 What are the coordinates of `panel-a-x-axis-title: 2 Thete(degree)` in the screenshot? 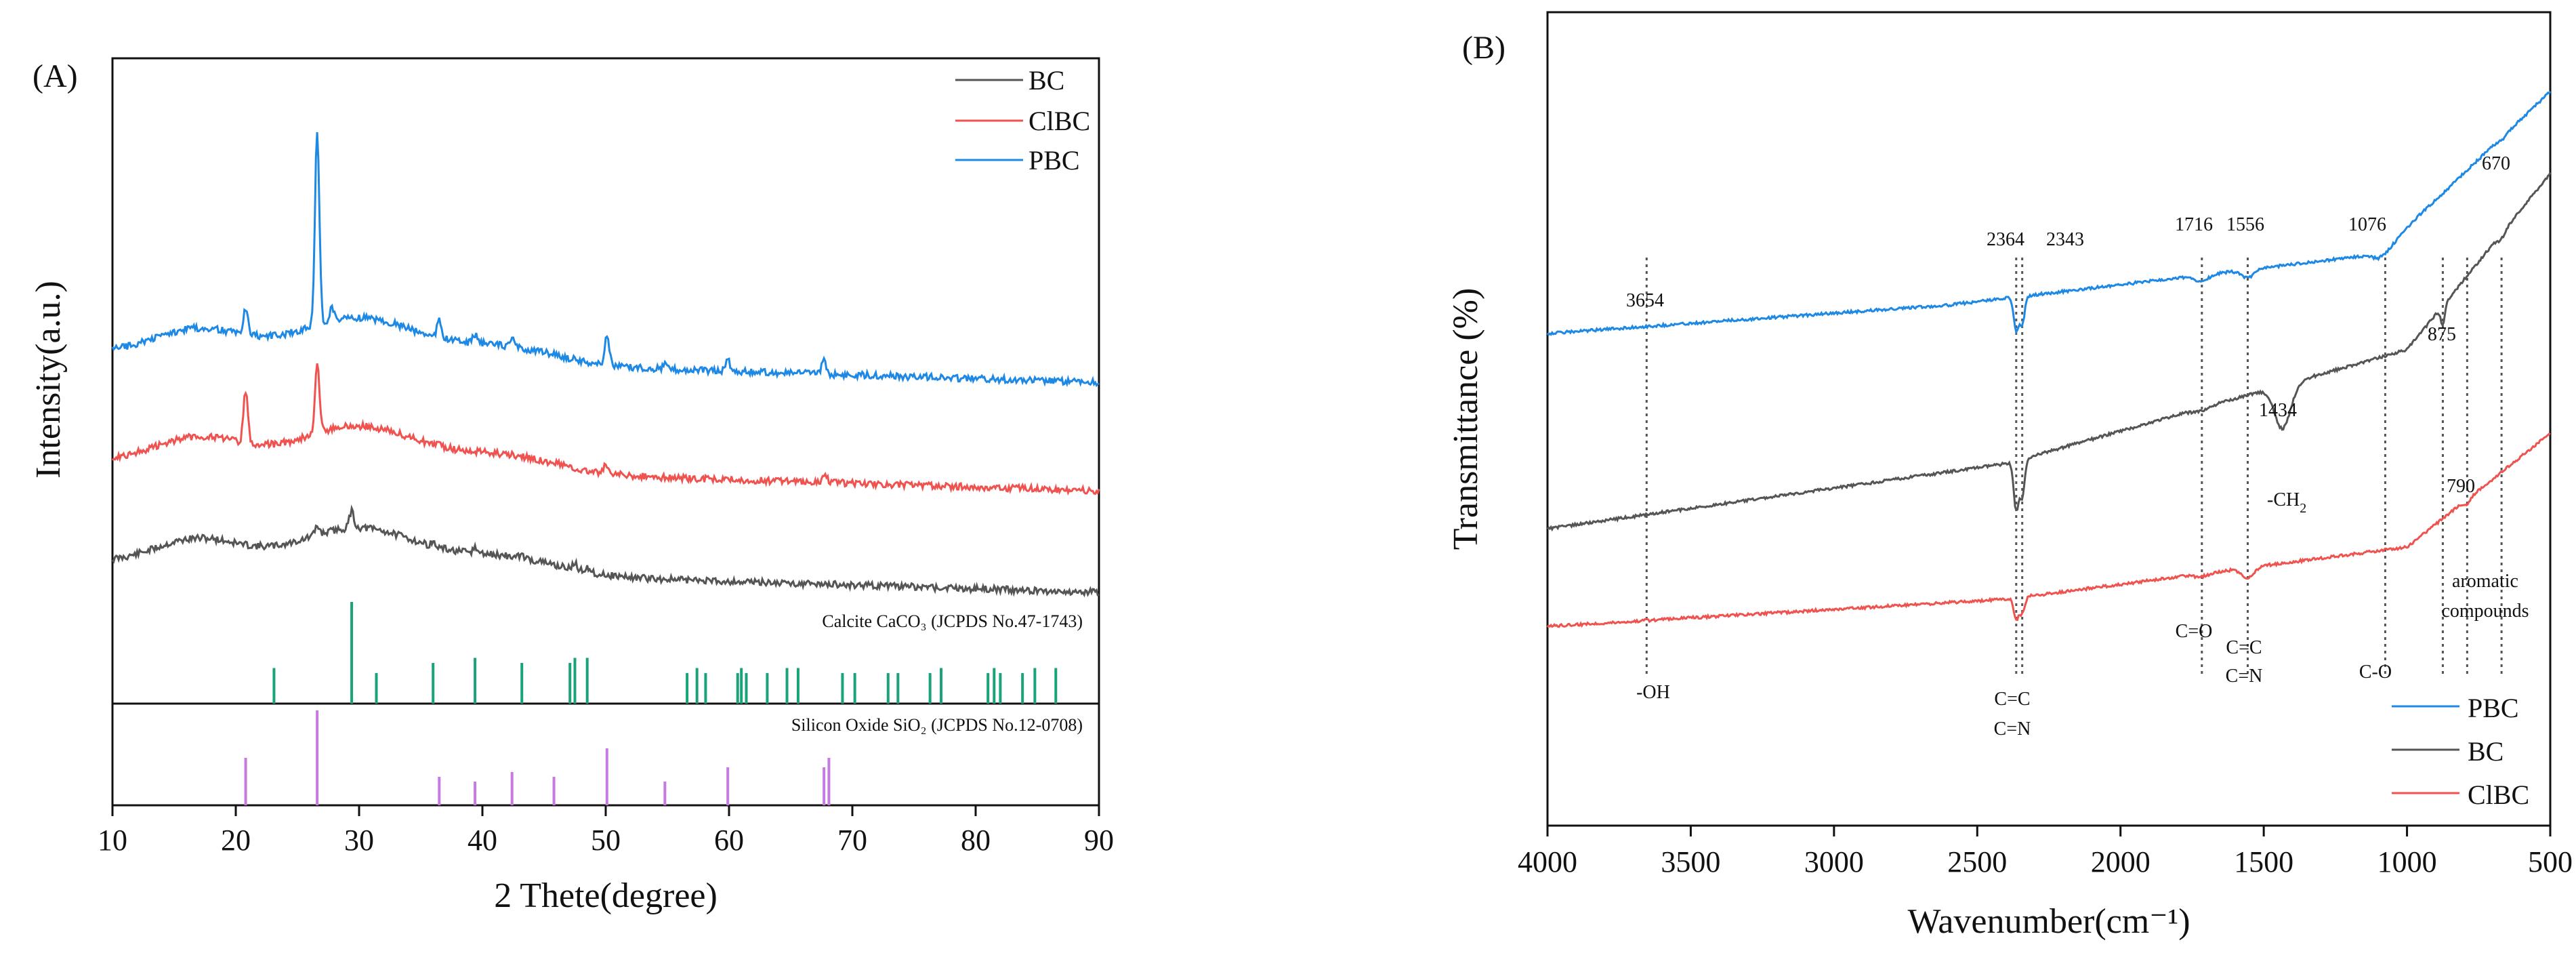 It's located at (606, 895).